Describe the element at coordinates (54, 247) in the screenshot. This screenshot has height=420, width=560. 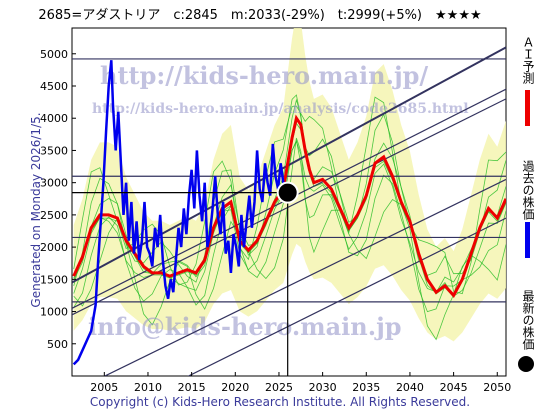
I see `y-tick-label: 2000` at that location.